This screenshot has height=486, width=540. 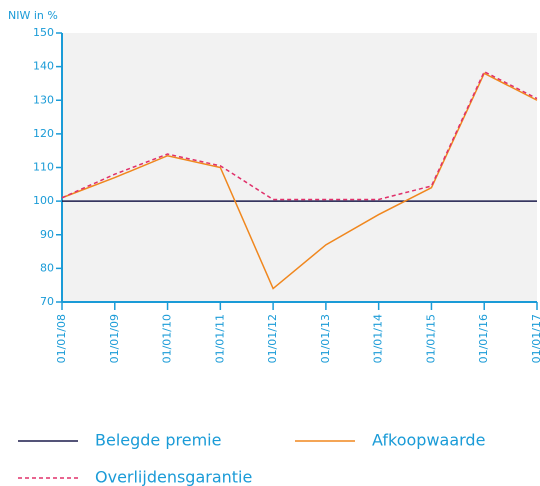 I want to click on legend-label: Afkoopwaarde, so click(x=428, y=440).